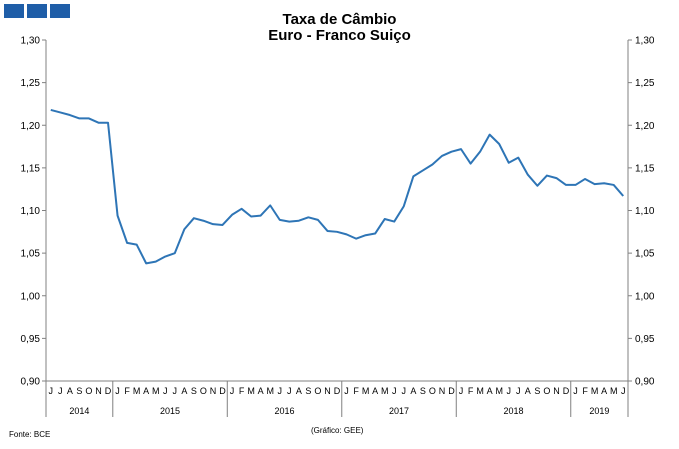 Image resolution: width=679 pixels, height=449 pixels. What do you see at coordinates (339, 19) in the screenshot?
I see `chart-title: Taxa de Câmbio` at bounding box center [339, 19].